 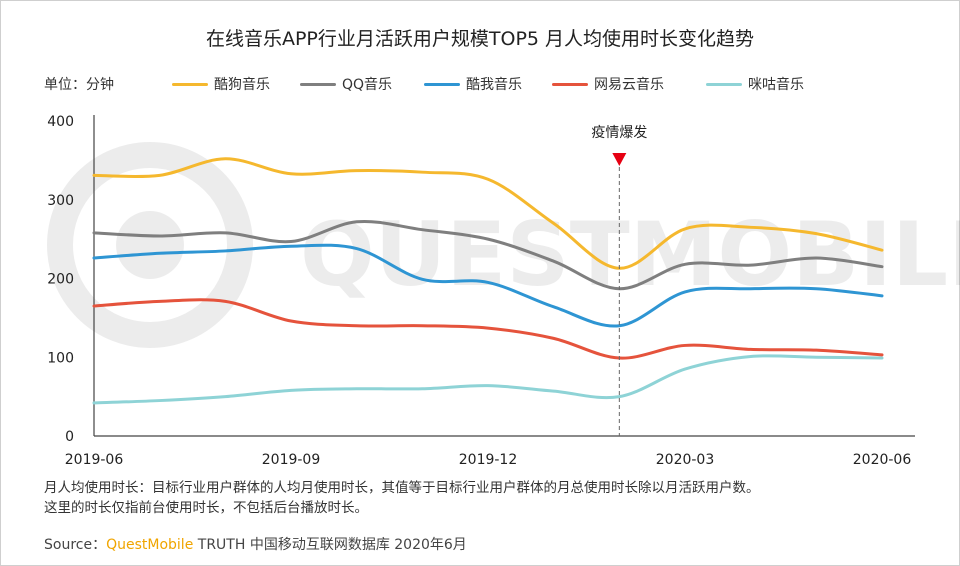 I want to click on legend-item-kuwo: 酷我音乐, so click(x=473, y=84).